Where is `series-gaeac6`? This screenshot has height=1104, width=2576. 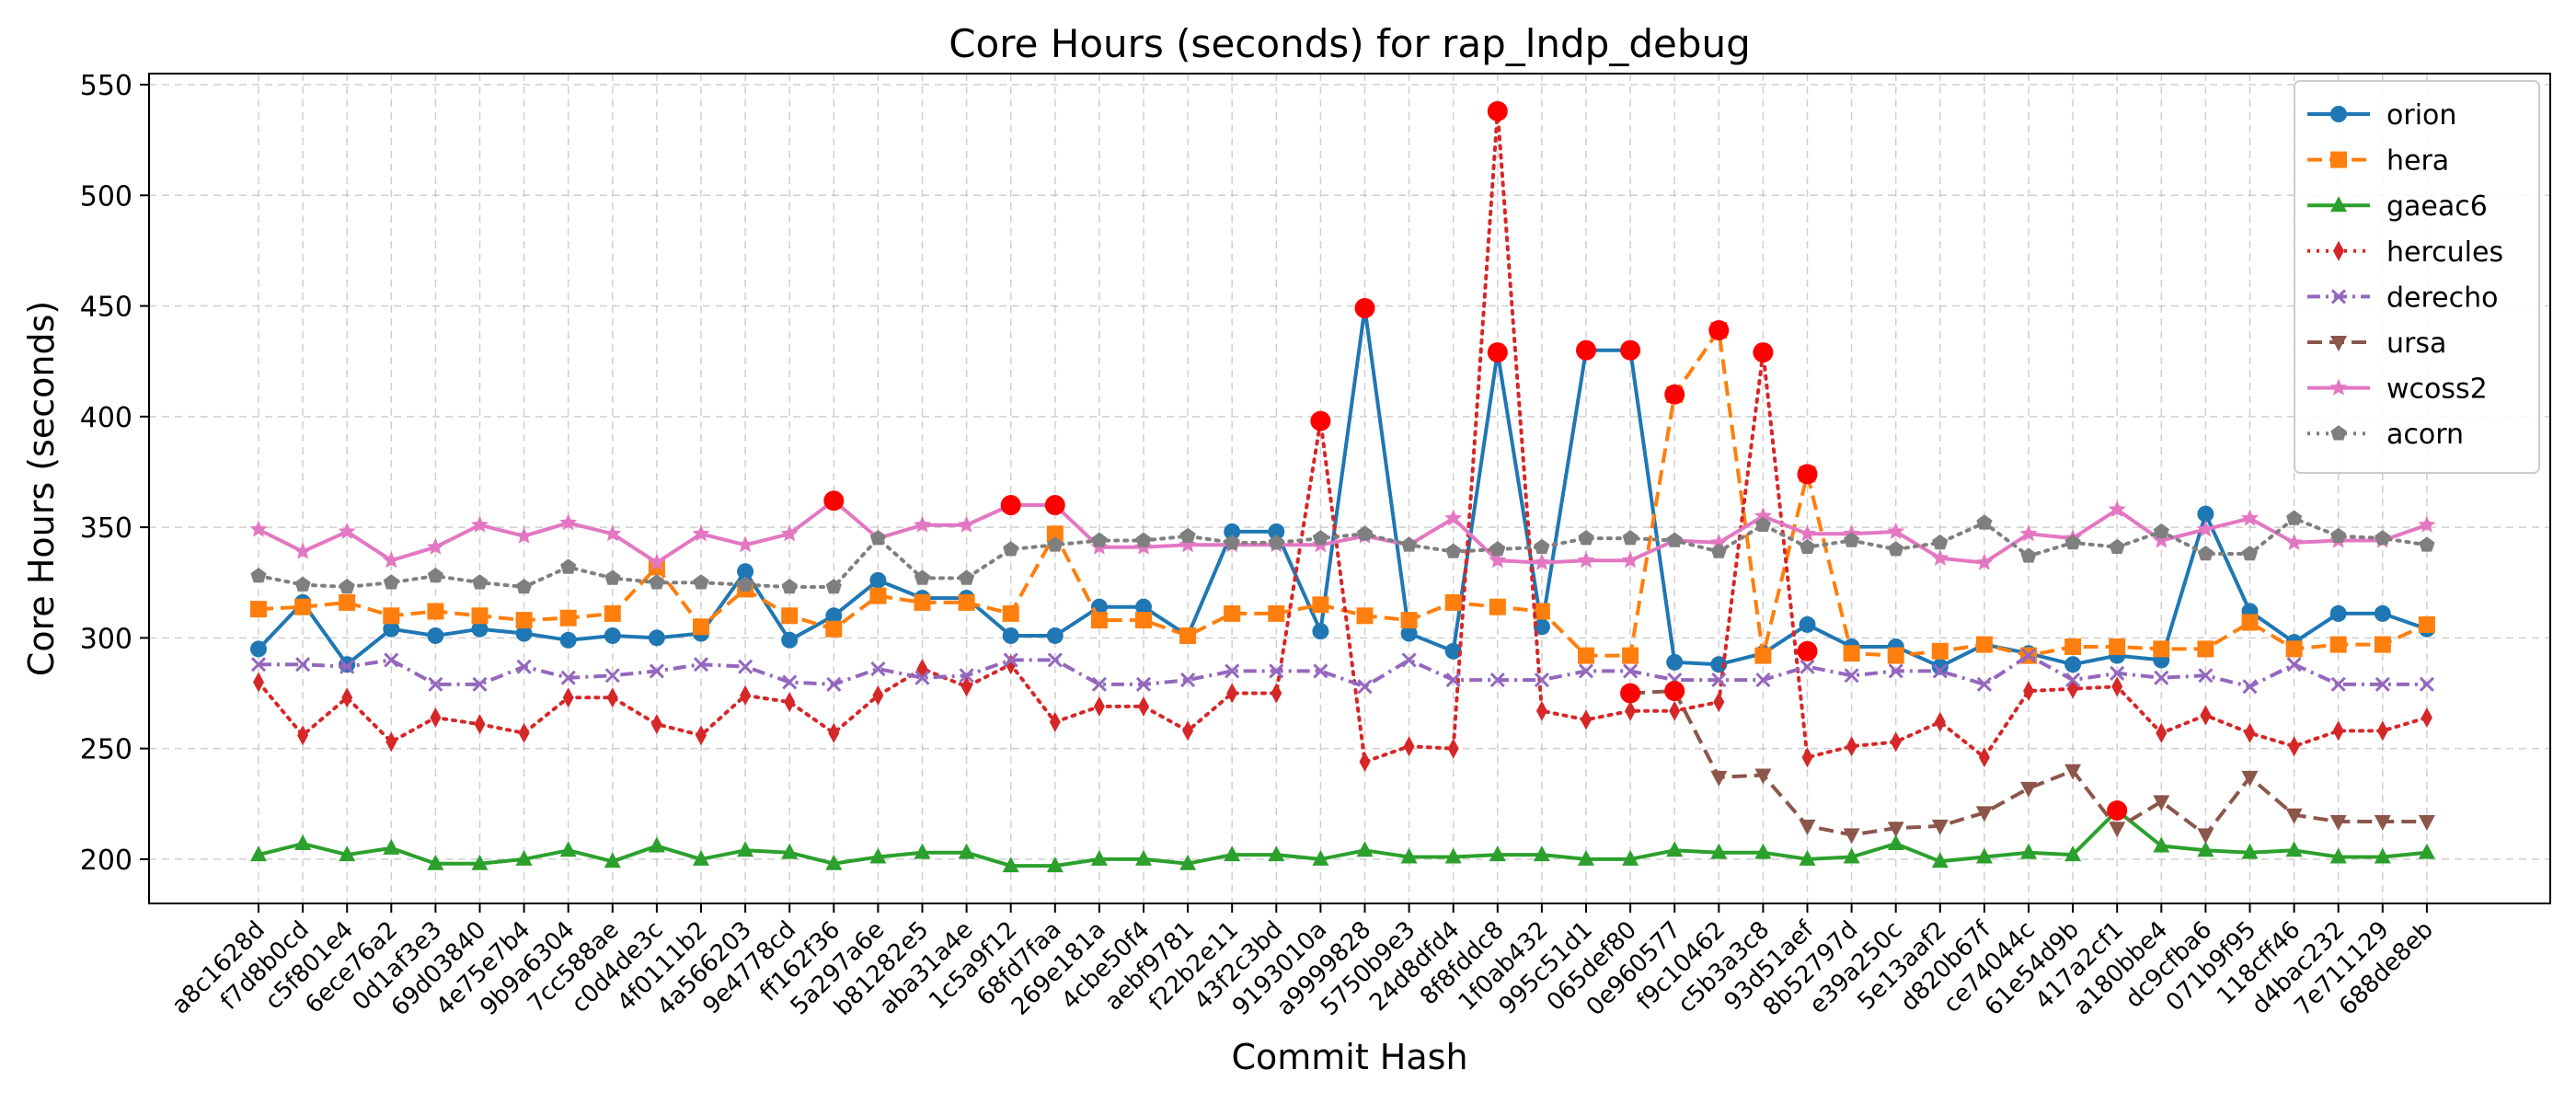 series-gaeac6 is located at coordinates (1342, 836).